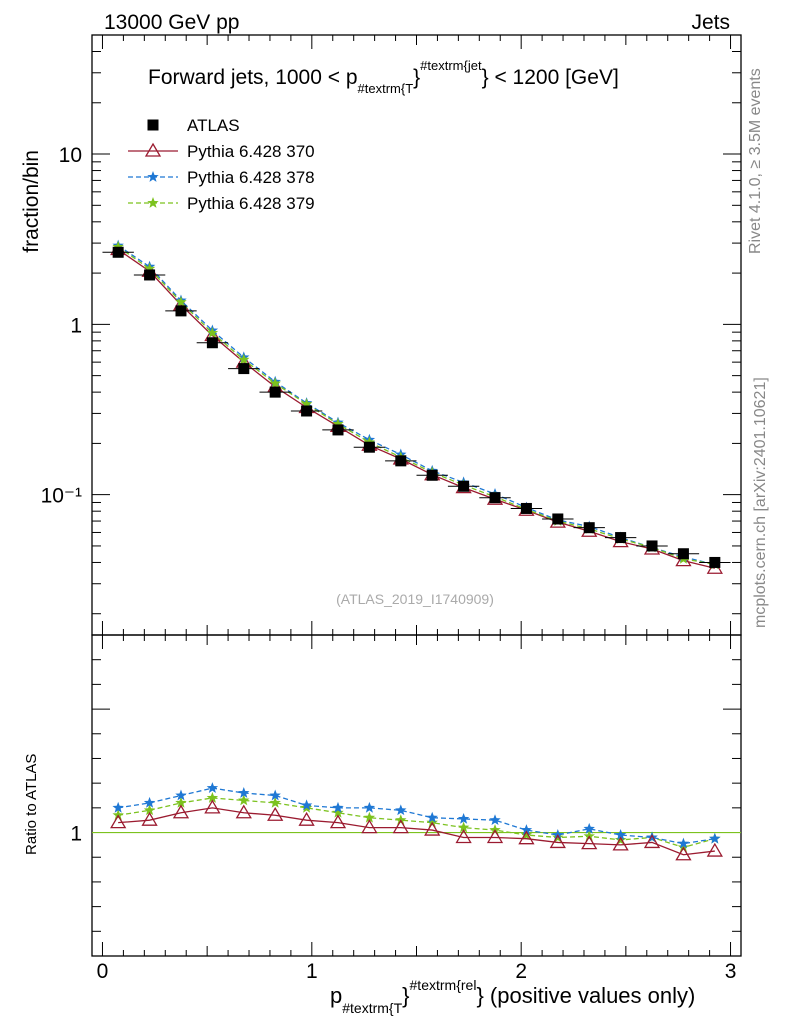  I want to click on legend-entry: ATLAS, so click(193, 125).